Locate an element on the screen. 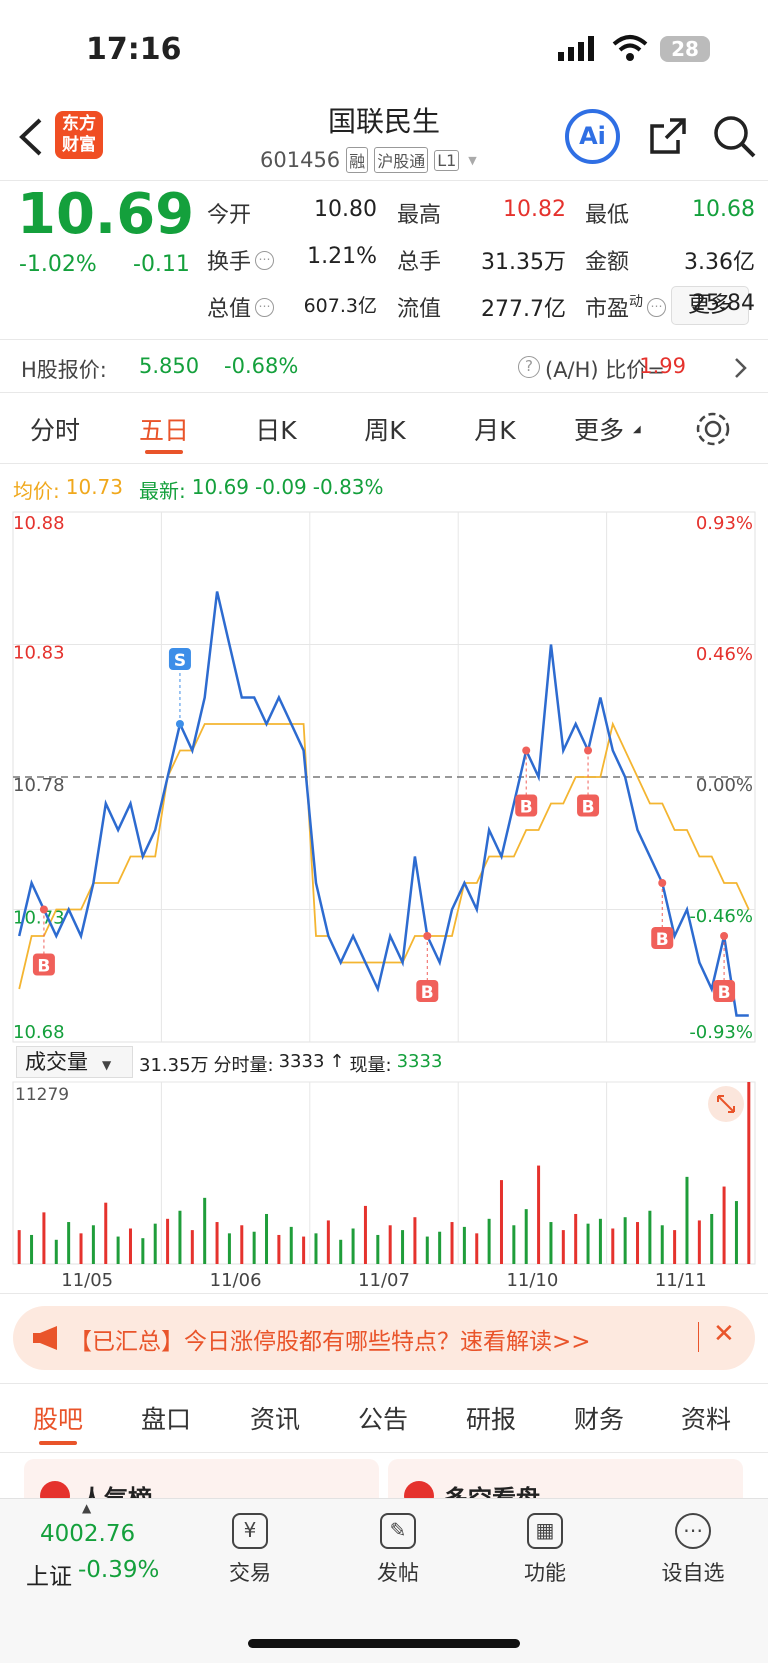 Image resolution: width=768 pixels, height=1663 pixels. home-indicator is located at coordinates (384, 1643).